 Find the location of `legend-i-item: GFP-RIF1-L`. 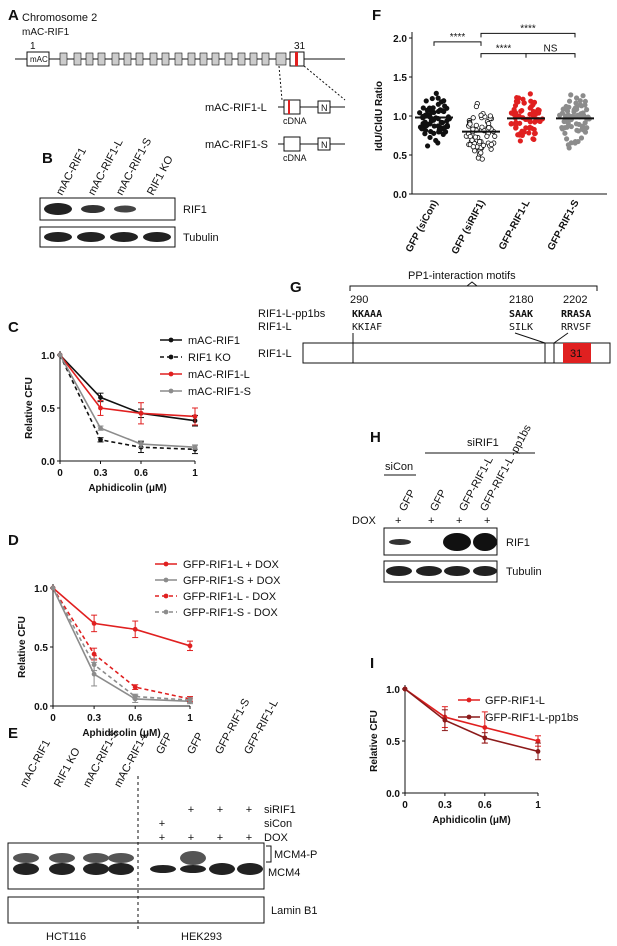

legend-i-item: GFP-RIF1-L is located at coordinates (515, 701).